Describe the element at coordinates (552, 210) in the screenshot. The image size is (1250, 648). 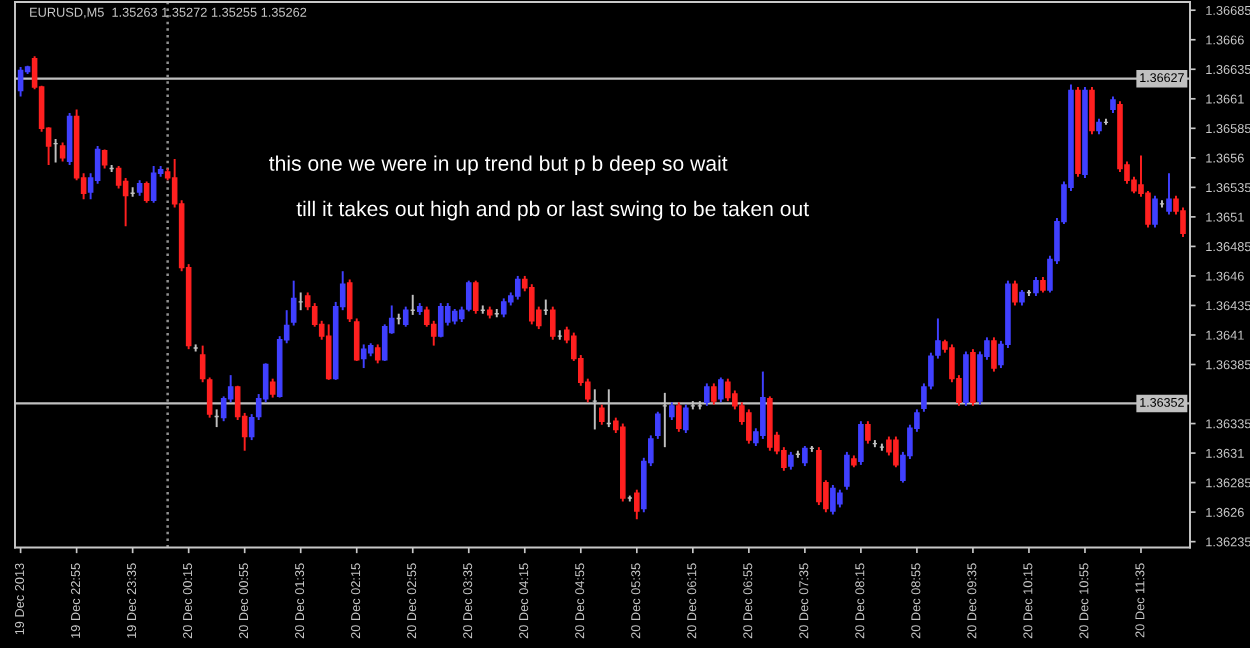
I see `annotation: till it takes out high and pb or last swing to be taken out` at that location.